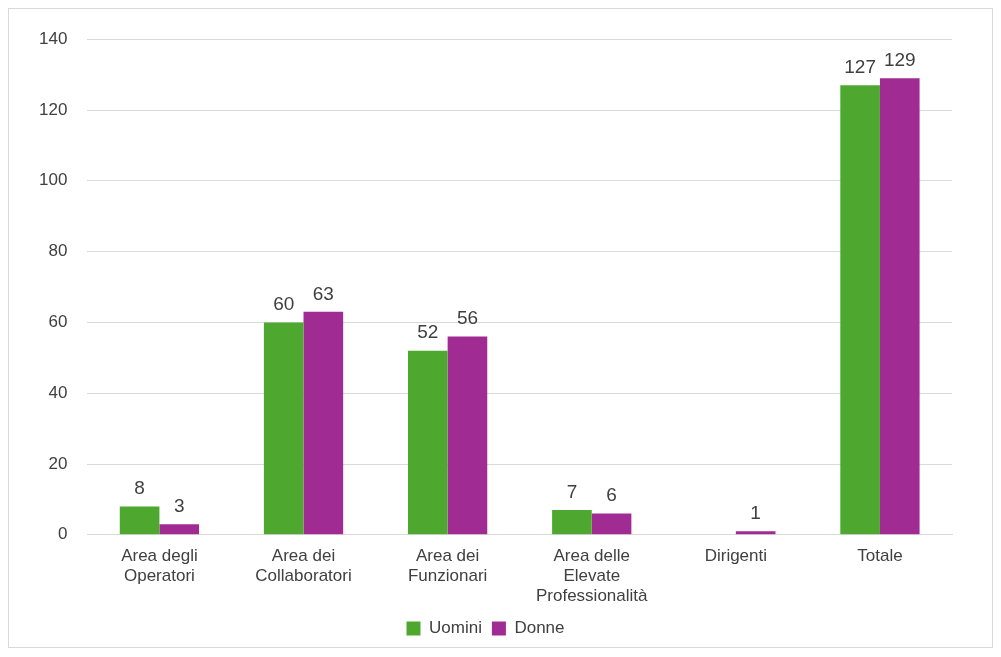 This screenshot has width=1001, height=657. Describe the element at coordinates (58, 392) in the screenshot. I see `y-tick-label: 40` at that location.